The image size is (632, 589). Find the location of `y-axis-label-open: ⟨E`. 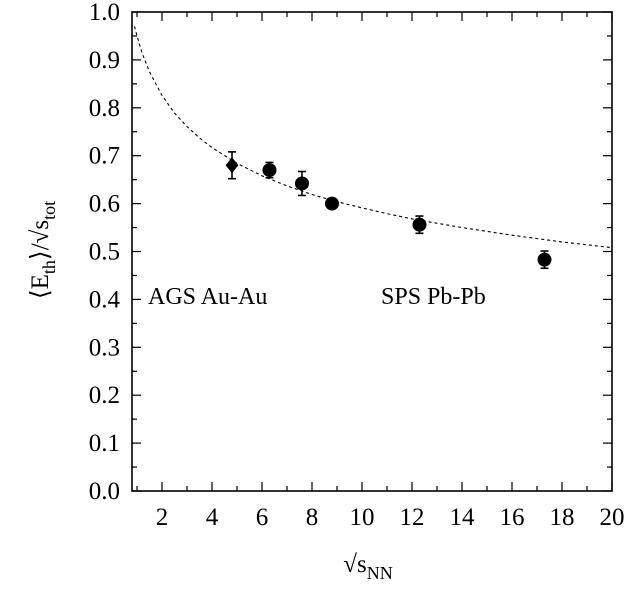

y-axis-label-open: ⟨E is located at coordinates (40, 286).